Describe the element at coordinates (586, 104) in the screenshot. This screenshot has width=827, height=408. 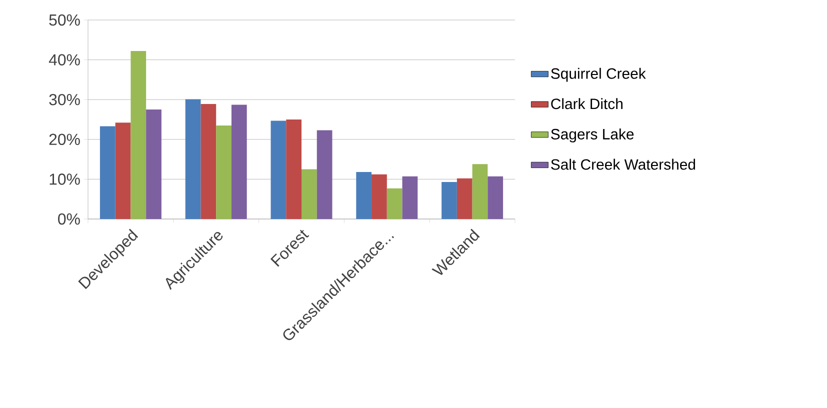
I see `legend-label: Clark Ditch` at that location.